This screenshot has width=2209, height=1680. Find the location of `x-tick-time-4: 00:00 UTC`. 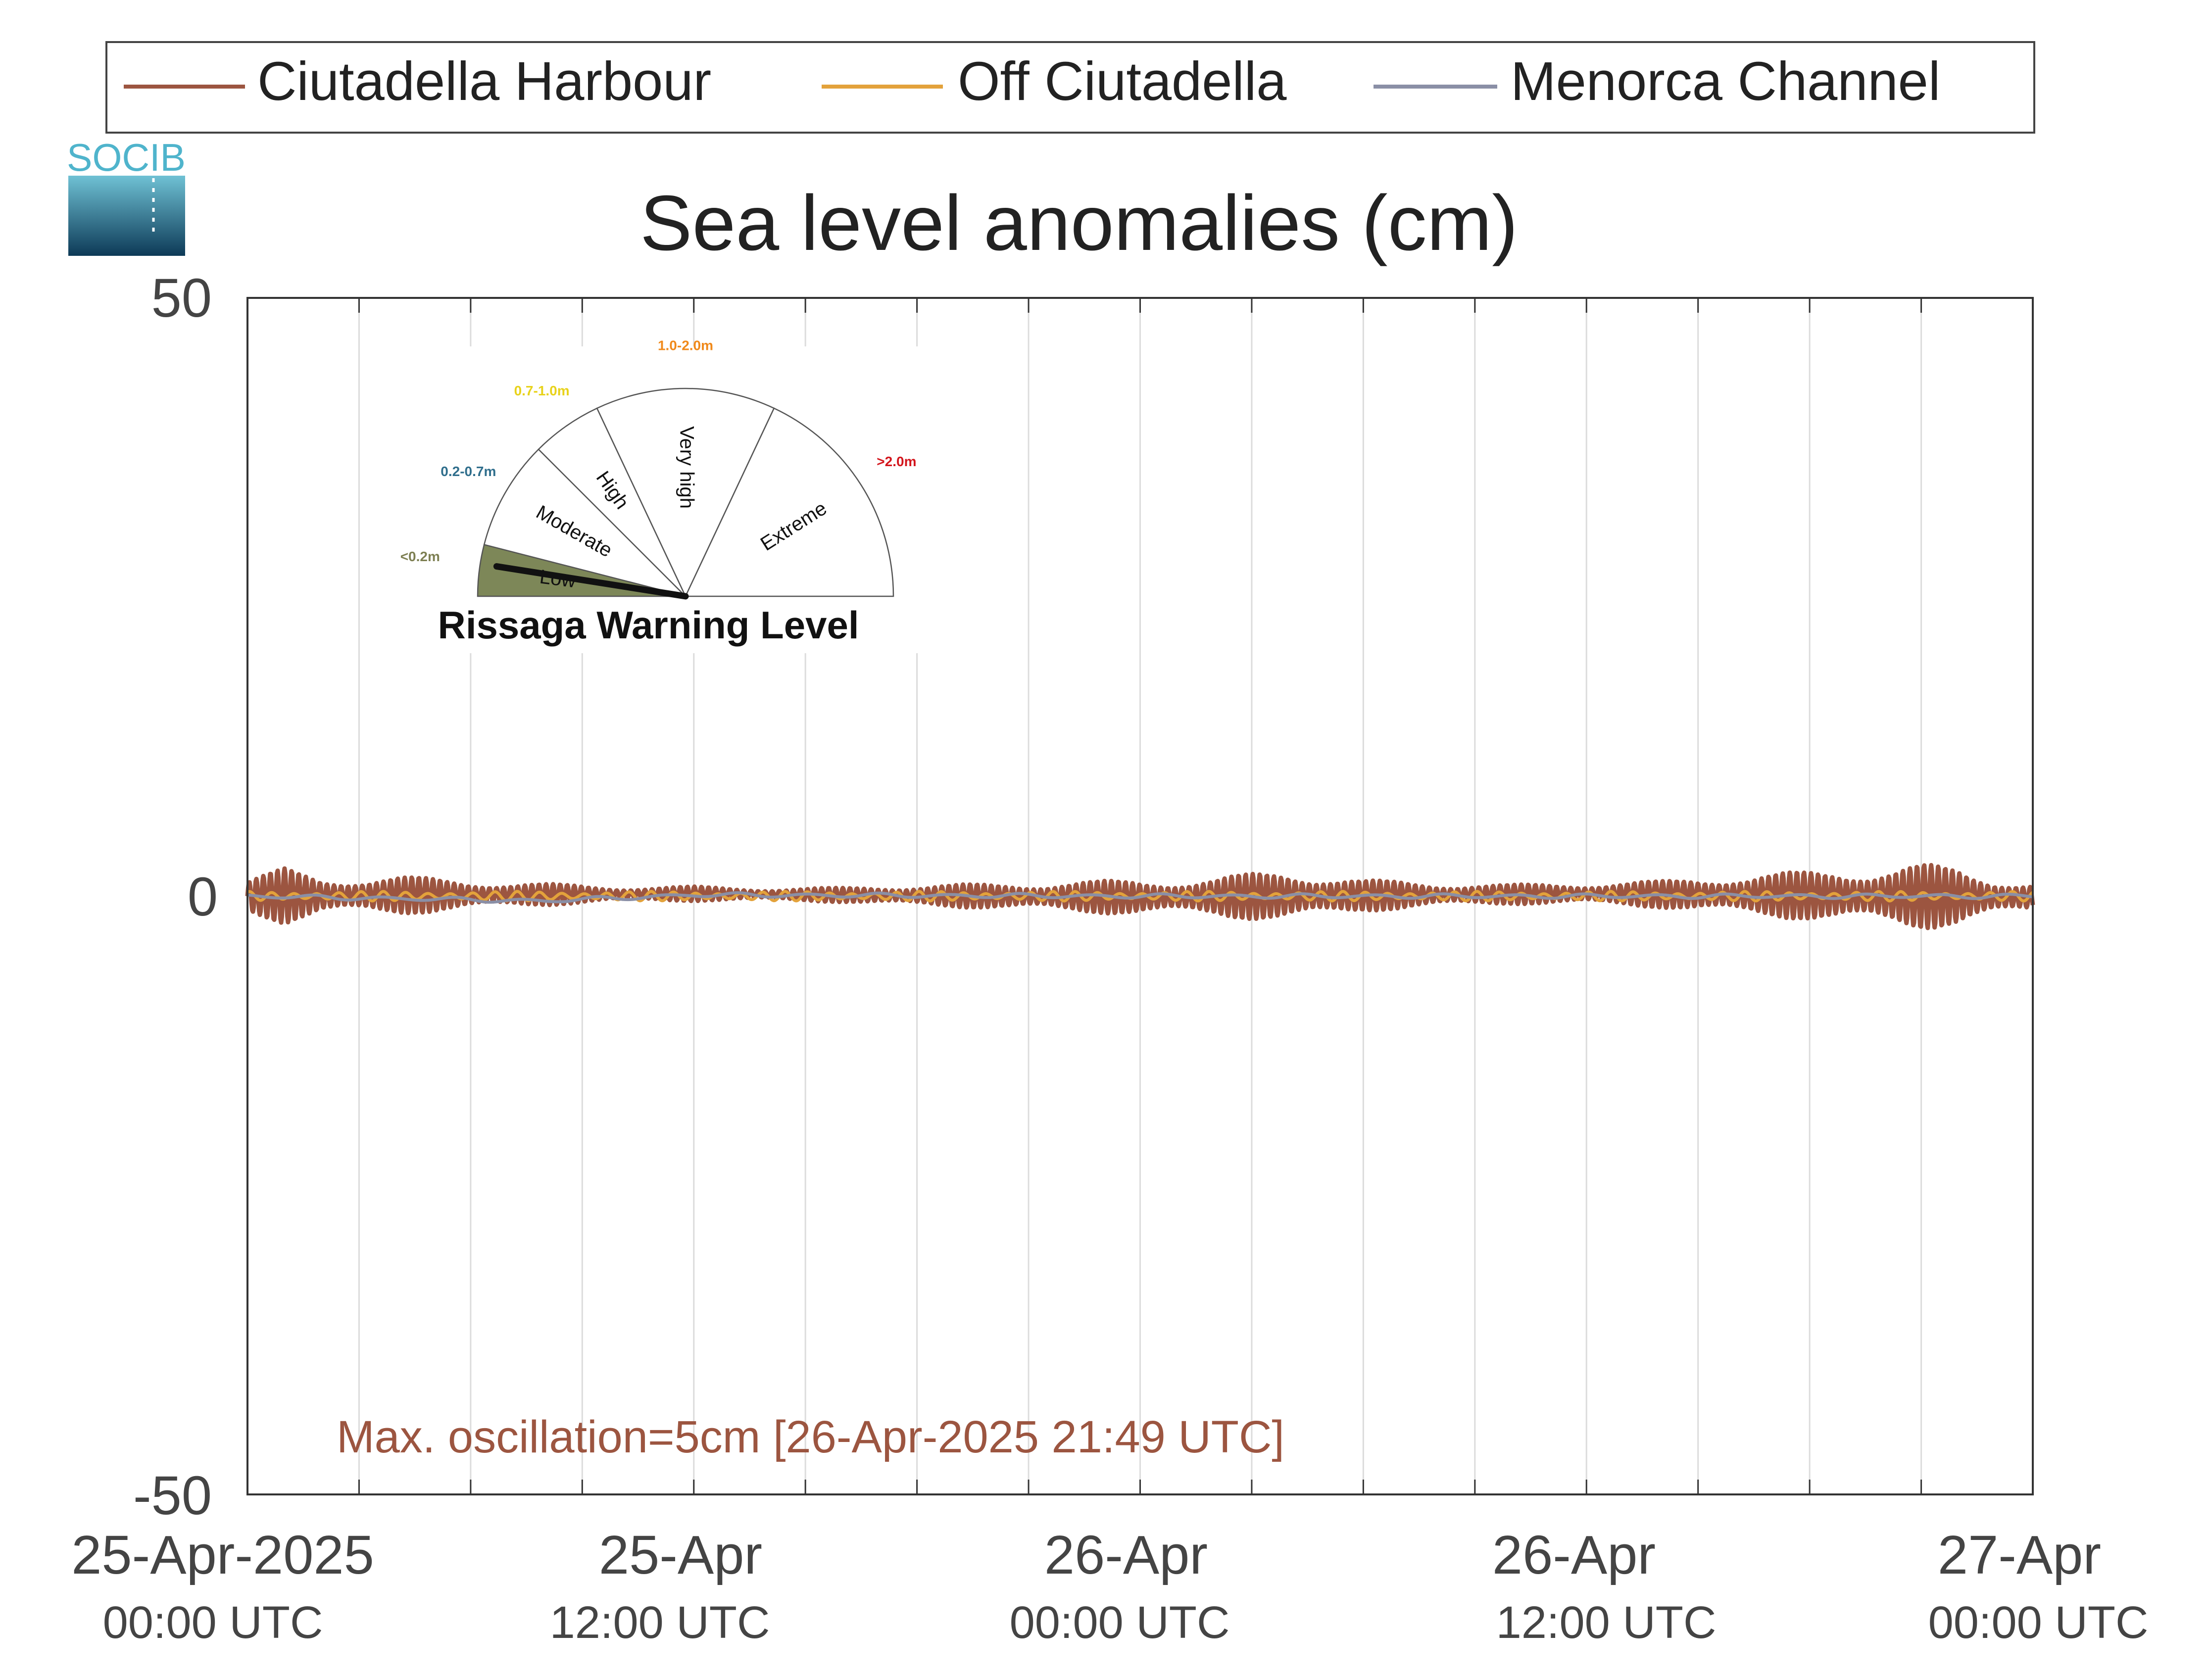

x-tick-time-4: 00:00 UTC is located at coordinates (2038, 1623).